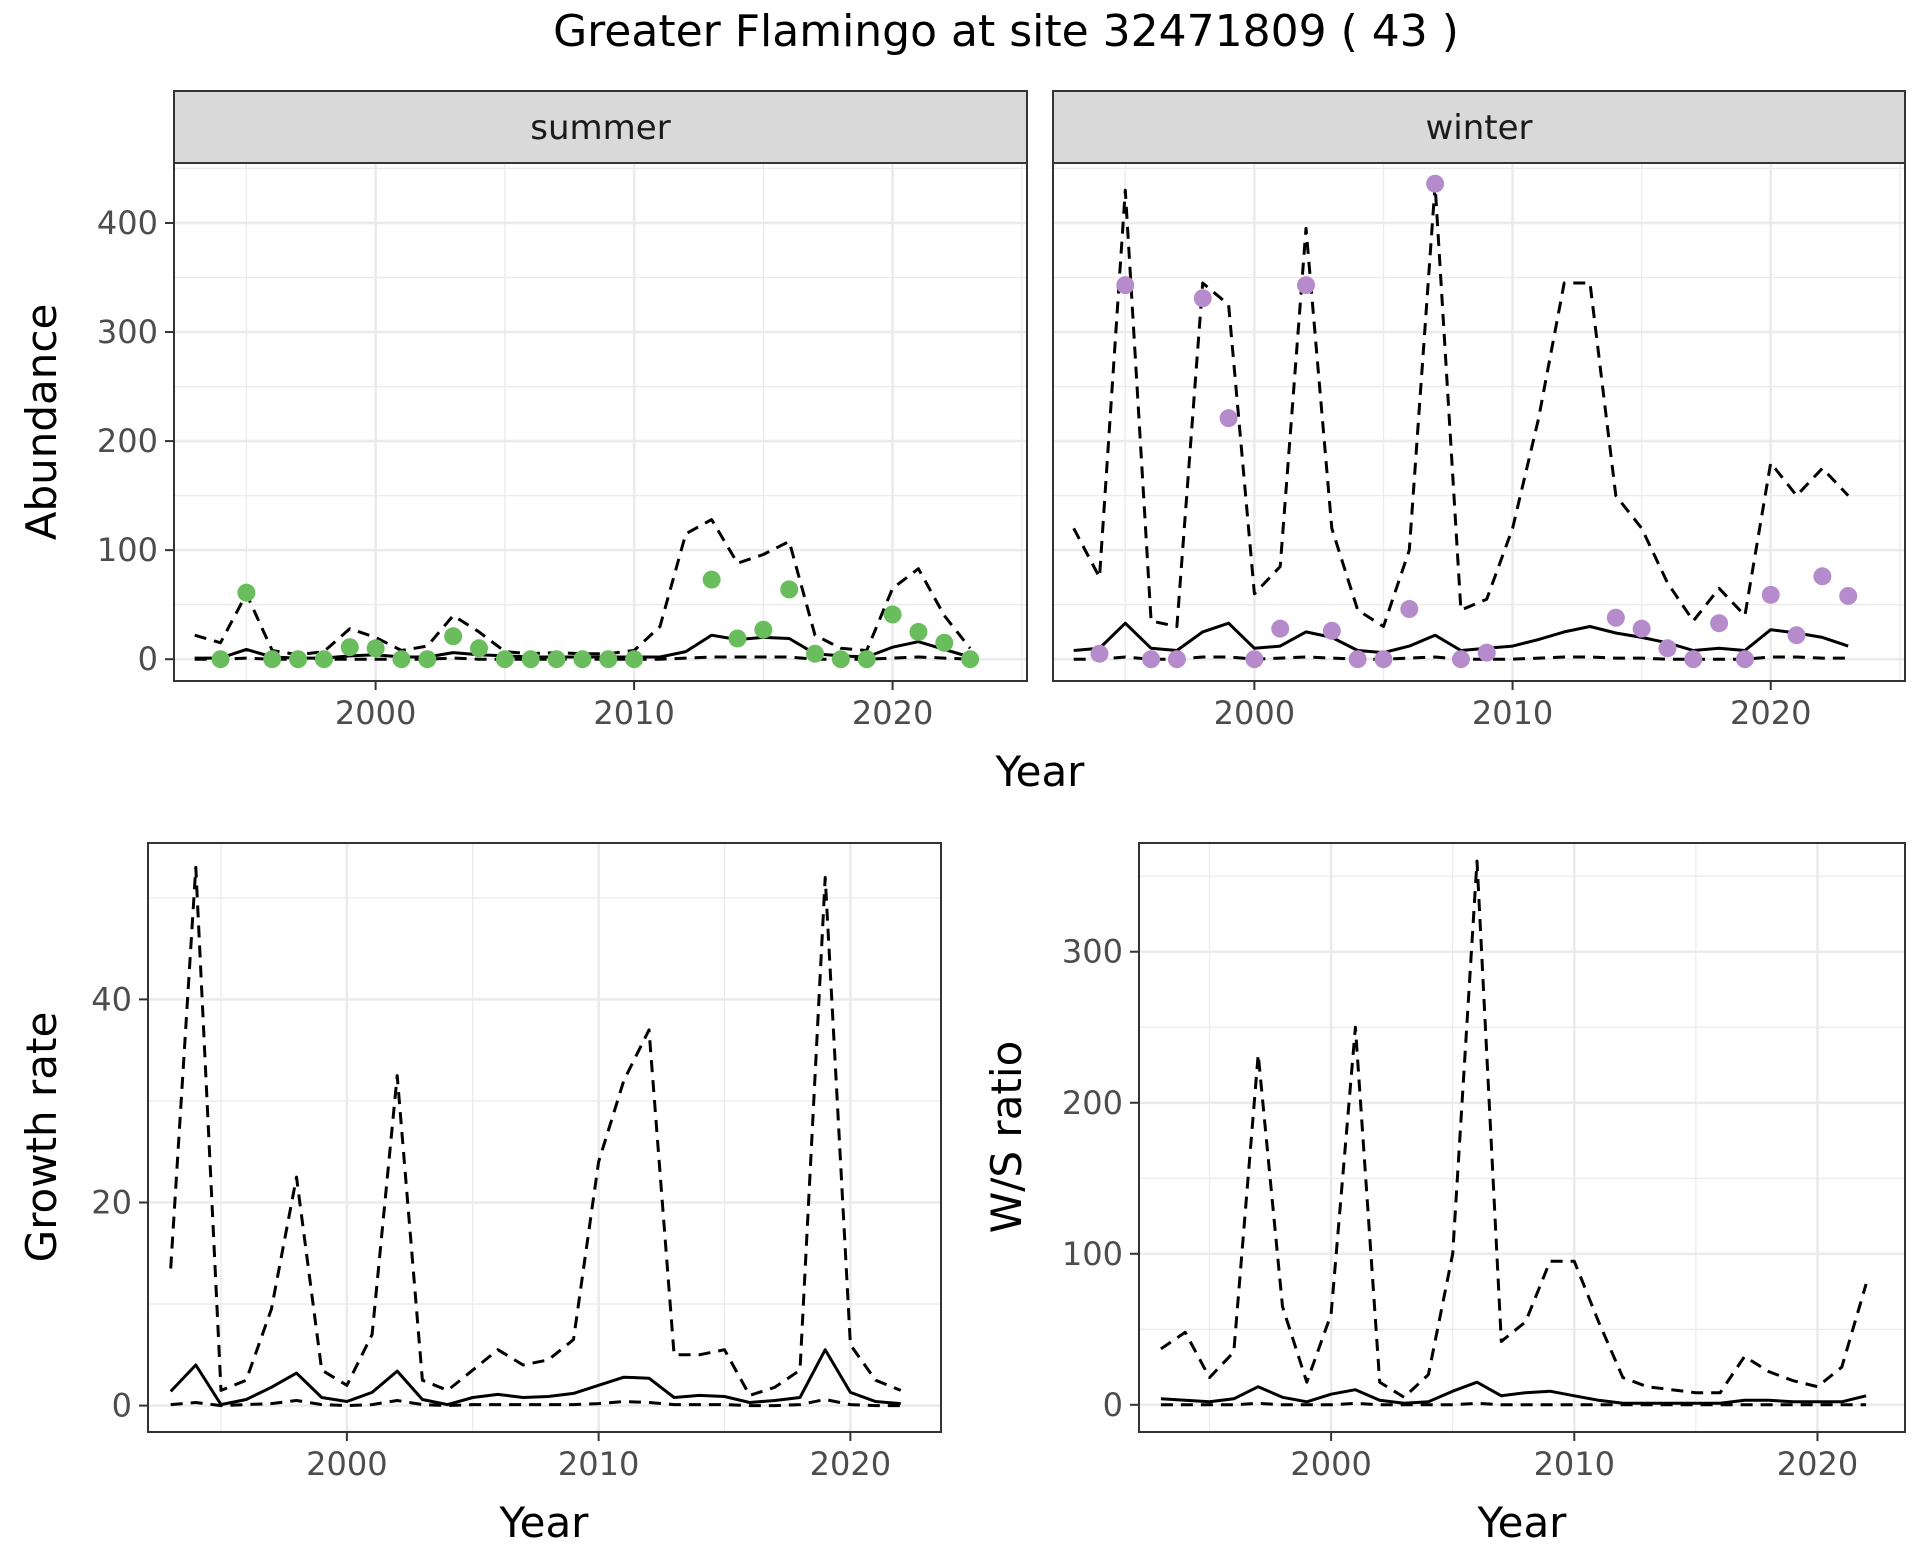  What do you see at coordinates (111, 999) in the screenshot?
I see `y-tick-label: 40` at bounding box center [111, 999].